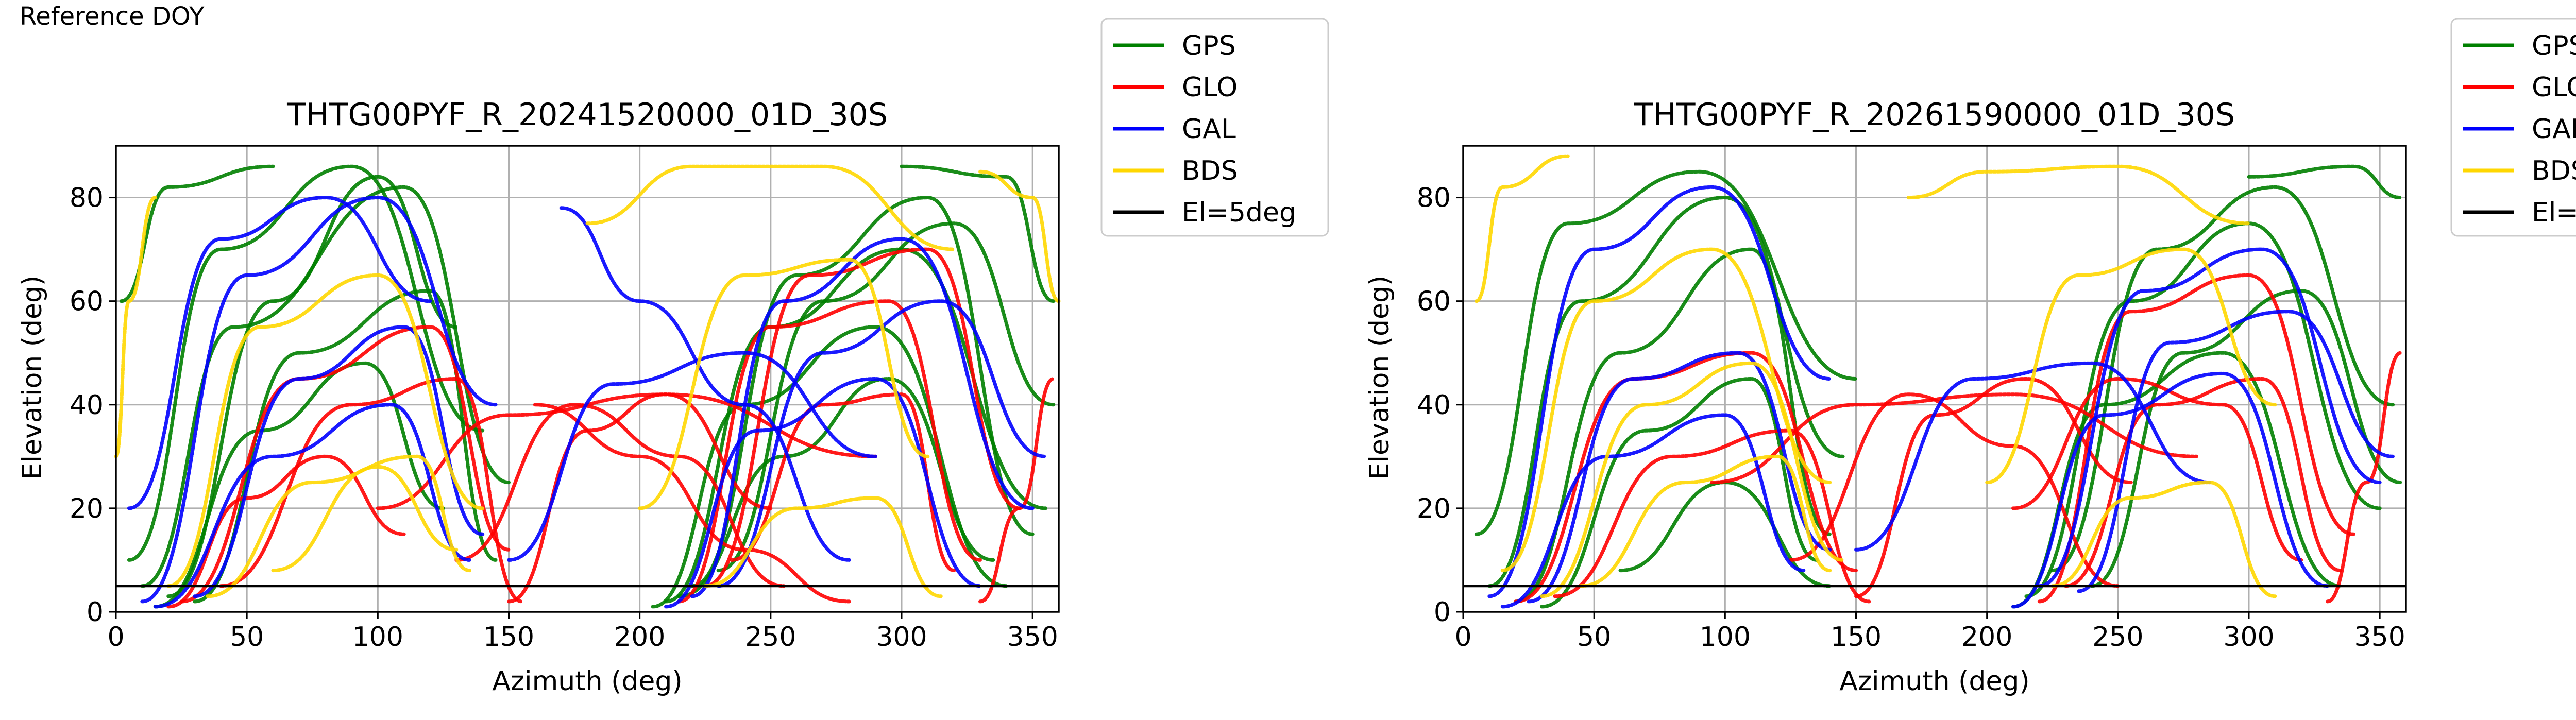  I want to click on plot-title-left: THTG00PYF_R_20241520000_01D_30S, so click(587, 115).